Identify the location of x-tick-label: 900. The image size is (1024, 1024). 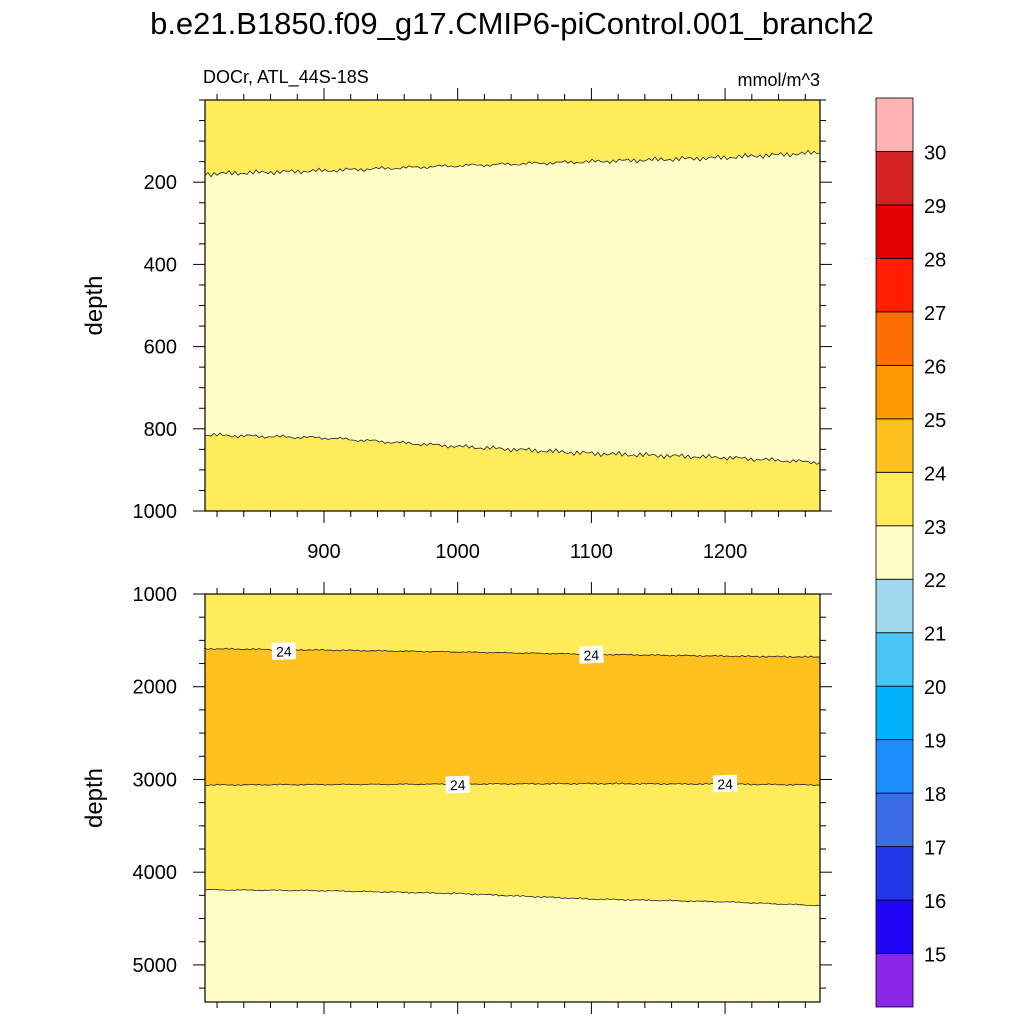
(323, 552).